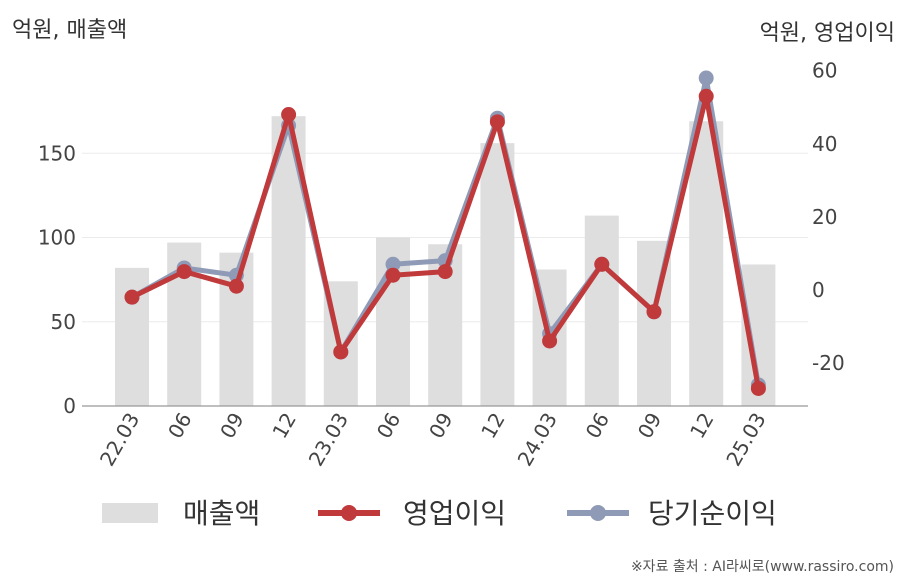 Image resolution: width=908 pixels, height=580 pixels. Describe the element at coordinates (69, 406) in the screenshot. I see `left-tick-label: 0` at that location.